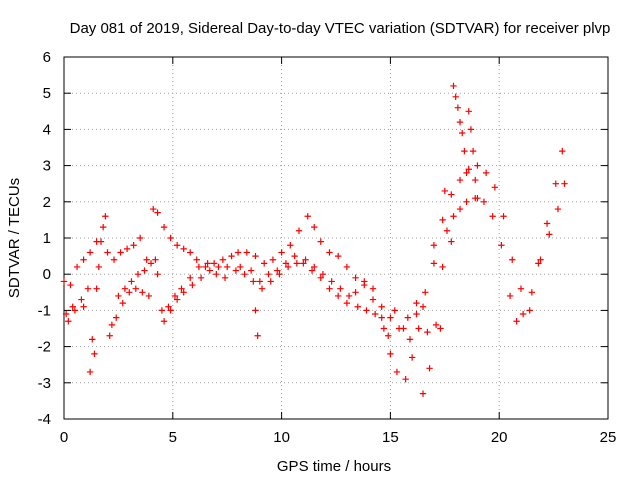 This screenshot has width=640, height=480. What do you see at coordinates (499, 437) in the screenshot?
I see `x-tick-label: 20` at bounding box center [499, 437].